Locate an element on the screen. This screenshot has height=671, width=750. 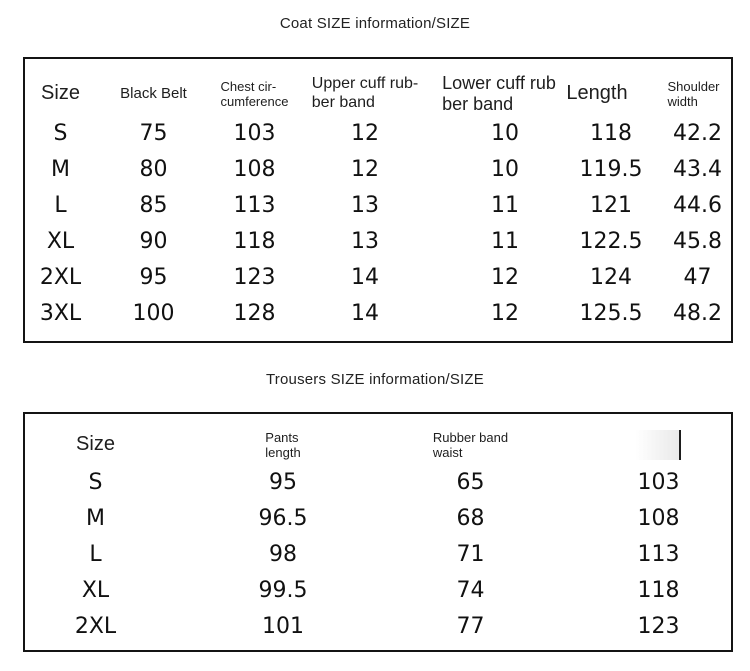
header-label: Pants length is located at coordinates (283, 444).